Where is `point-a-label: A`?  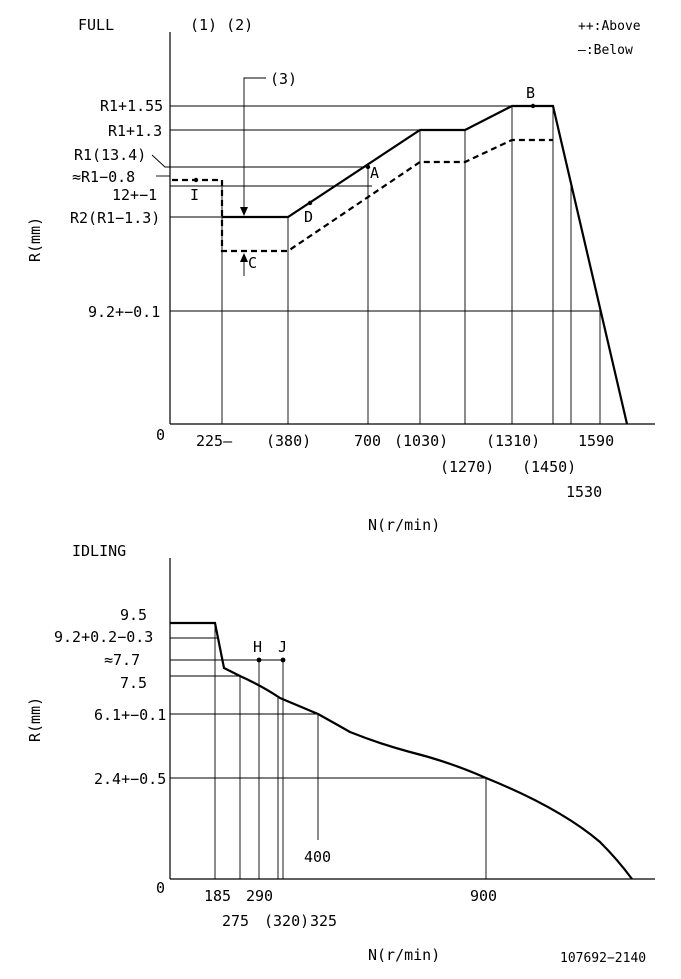 point-a-label: A is located at coordinates (374, 173).